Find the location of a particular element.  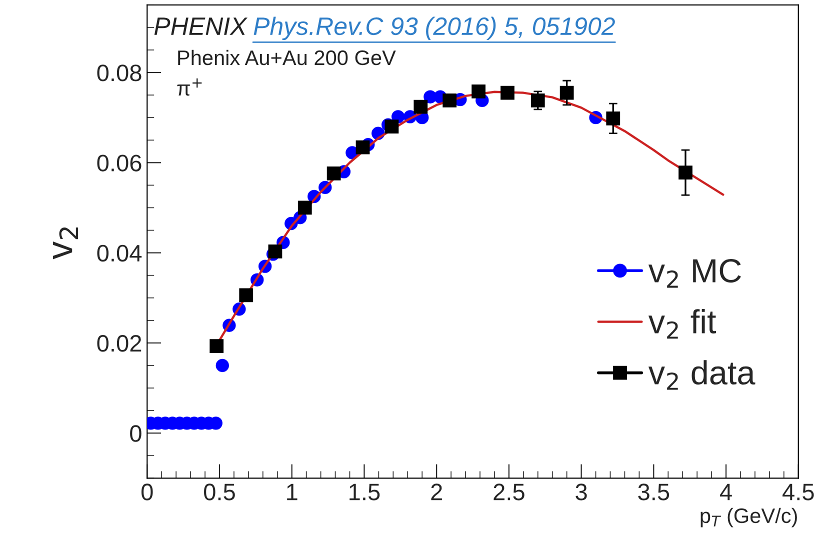

x-tick-label: 4.5 is located at coordinates (798, 492).